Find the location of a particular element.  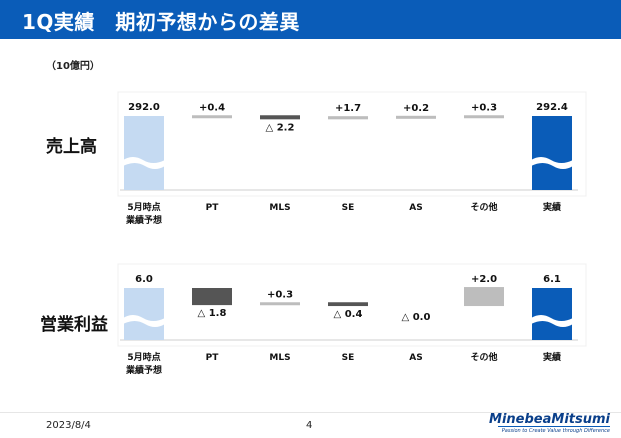

data-label-delta: +1.7 is located at coordinates (348, 108).